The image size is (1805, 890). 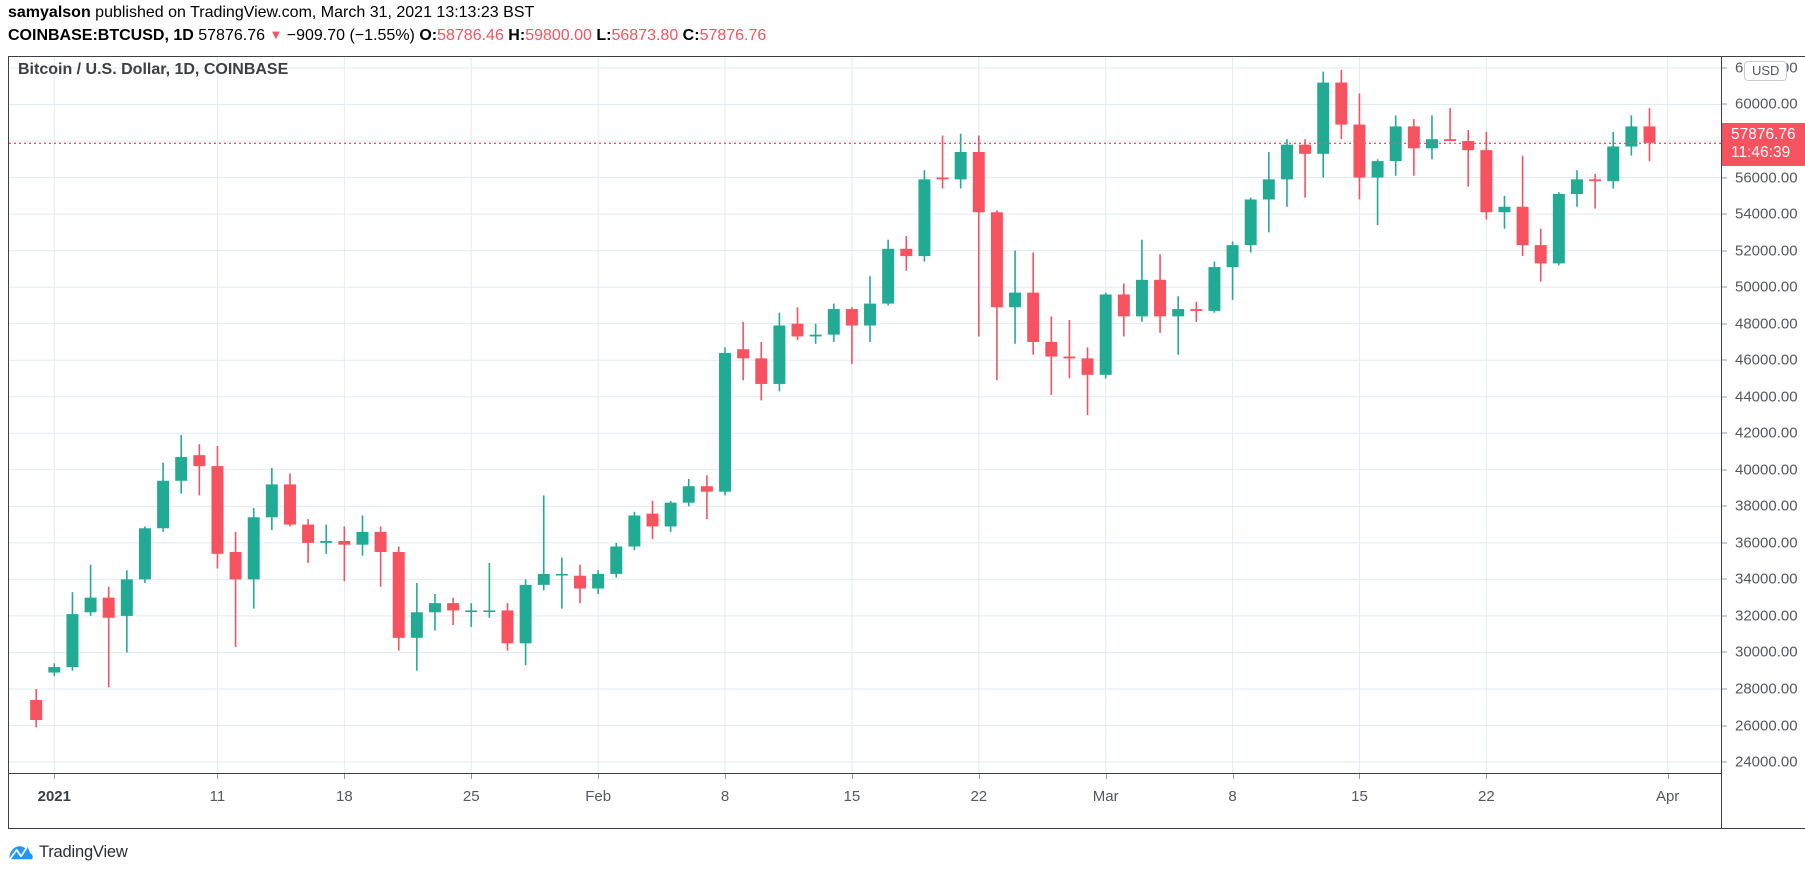 I want to click on time-axis-label: Apr, so click(x=1667, y=796).